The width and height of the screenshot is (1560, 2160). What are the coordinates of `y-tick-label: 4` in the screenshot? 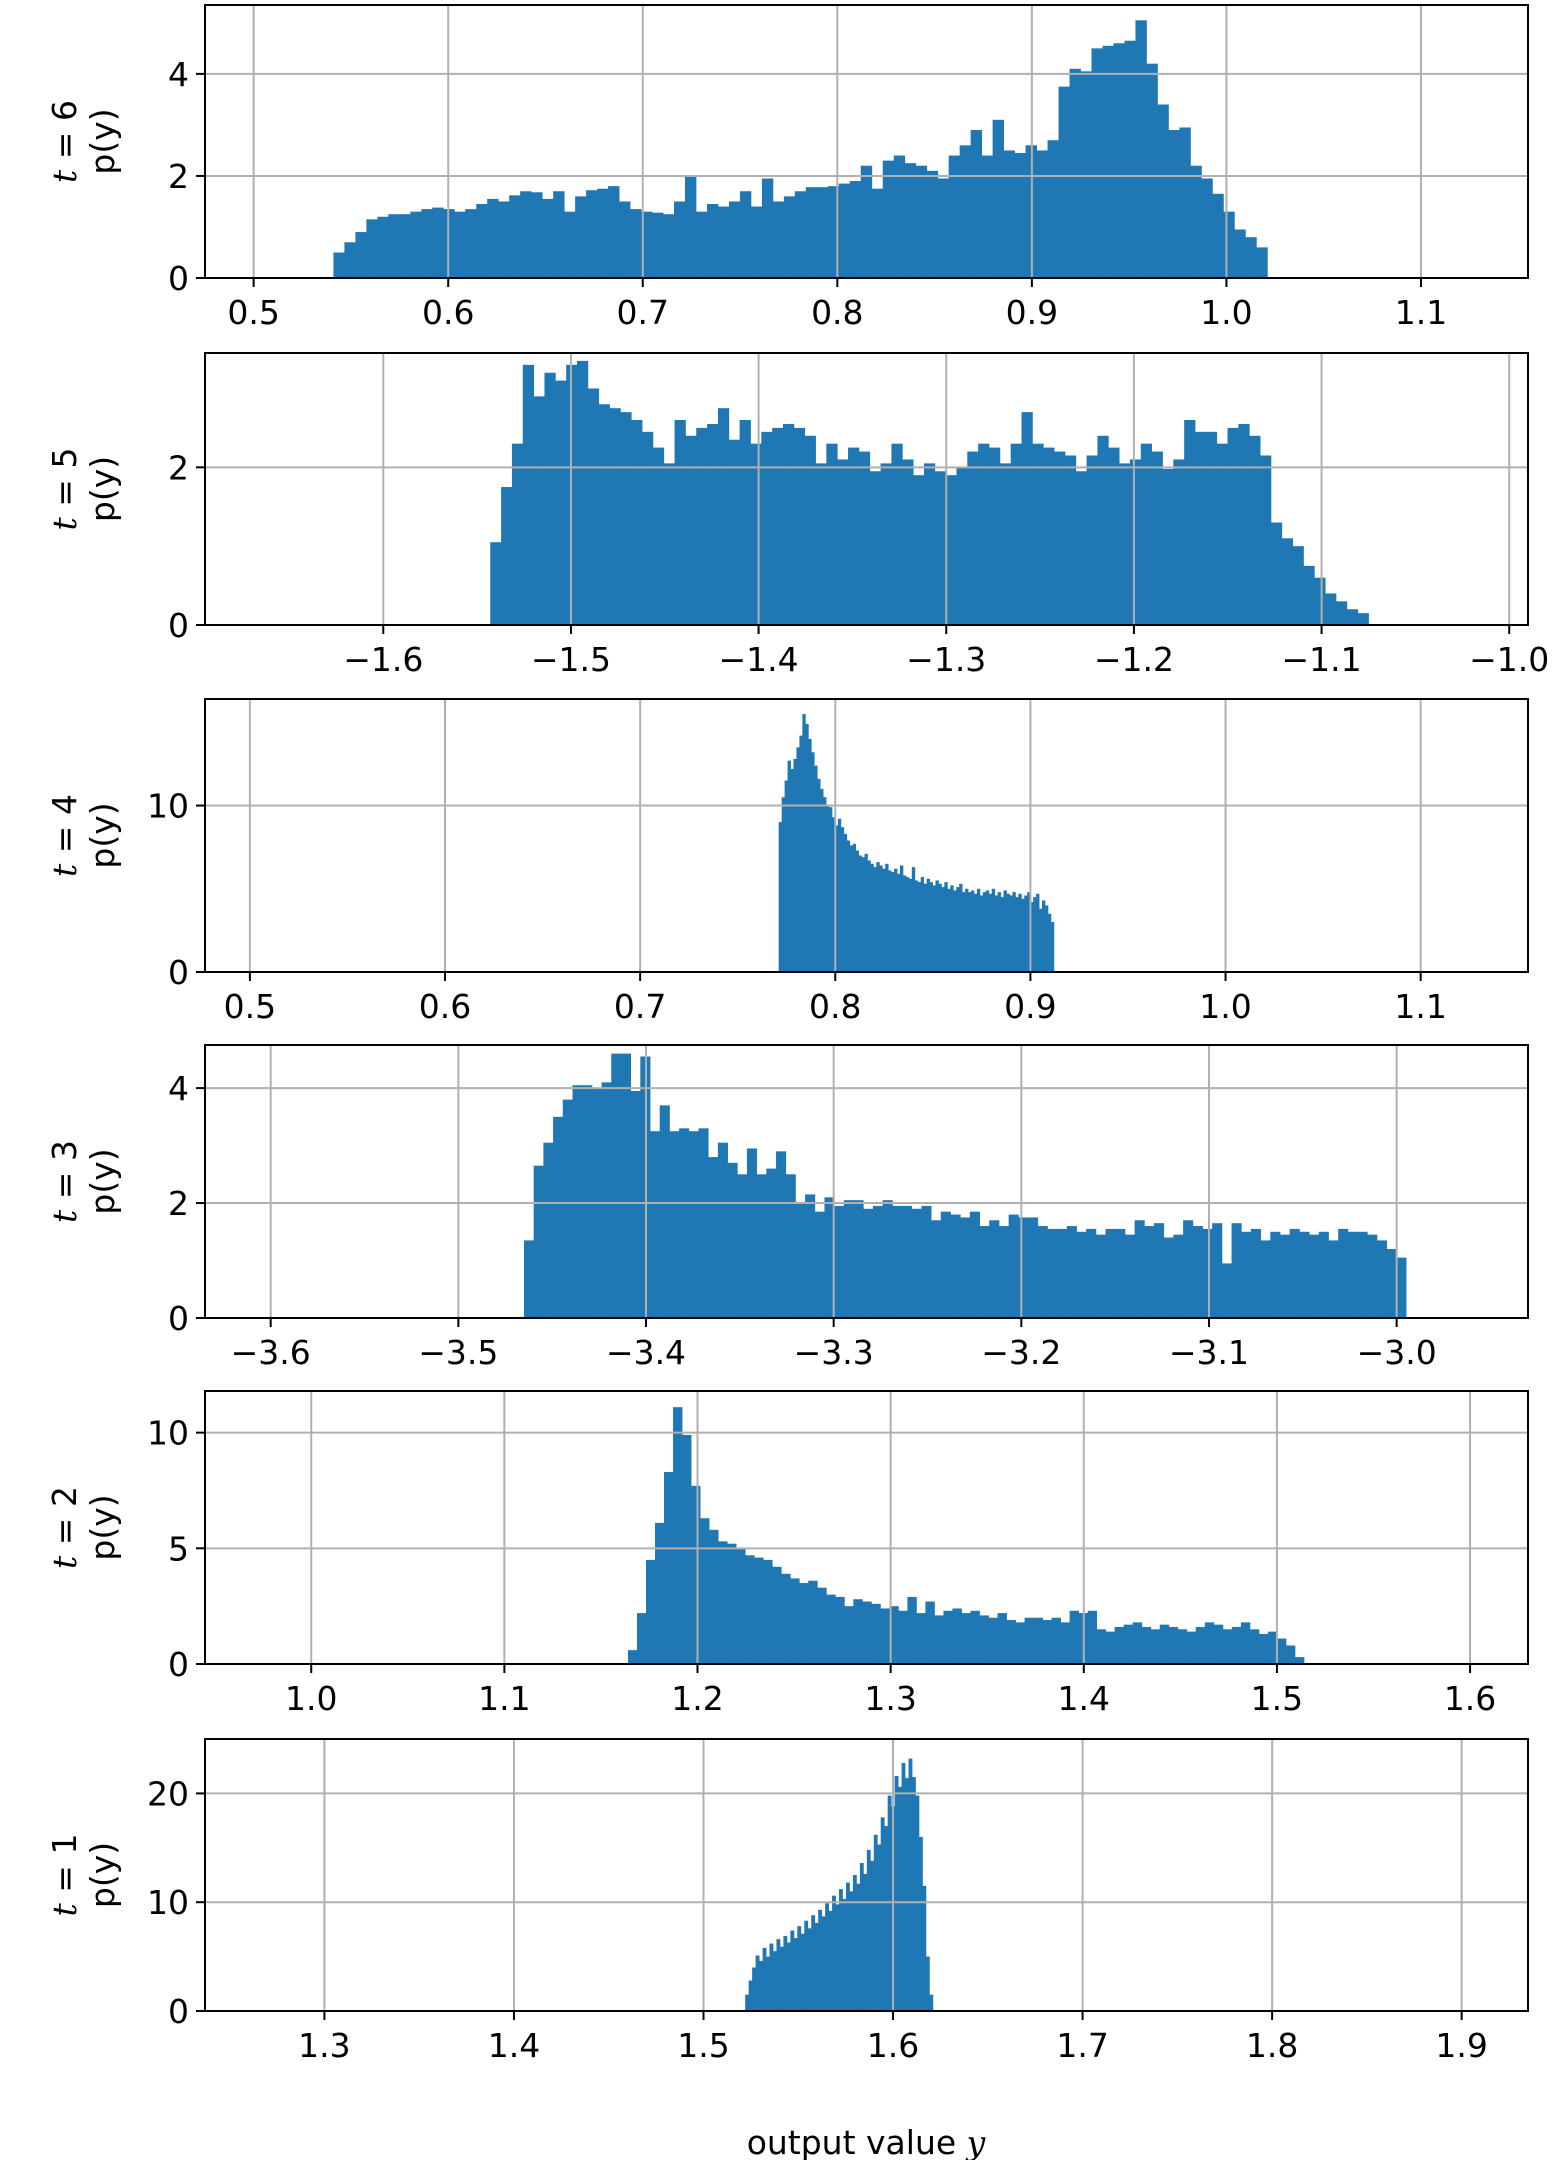 It's located at (178, 74).